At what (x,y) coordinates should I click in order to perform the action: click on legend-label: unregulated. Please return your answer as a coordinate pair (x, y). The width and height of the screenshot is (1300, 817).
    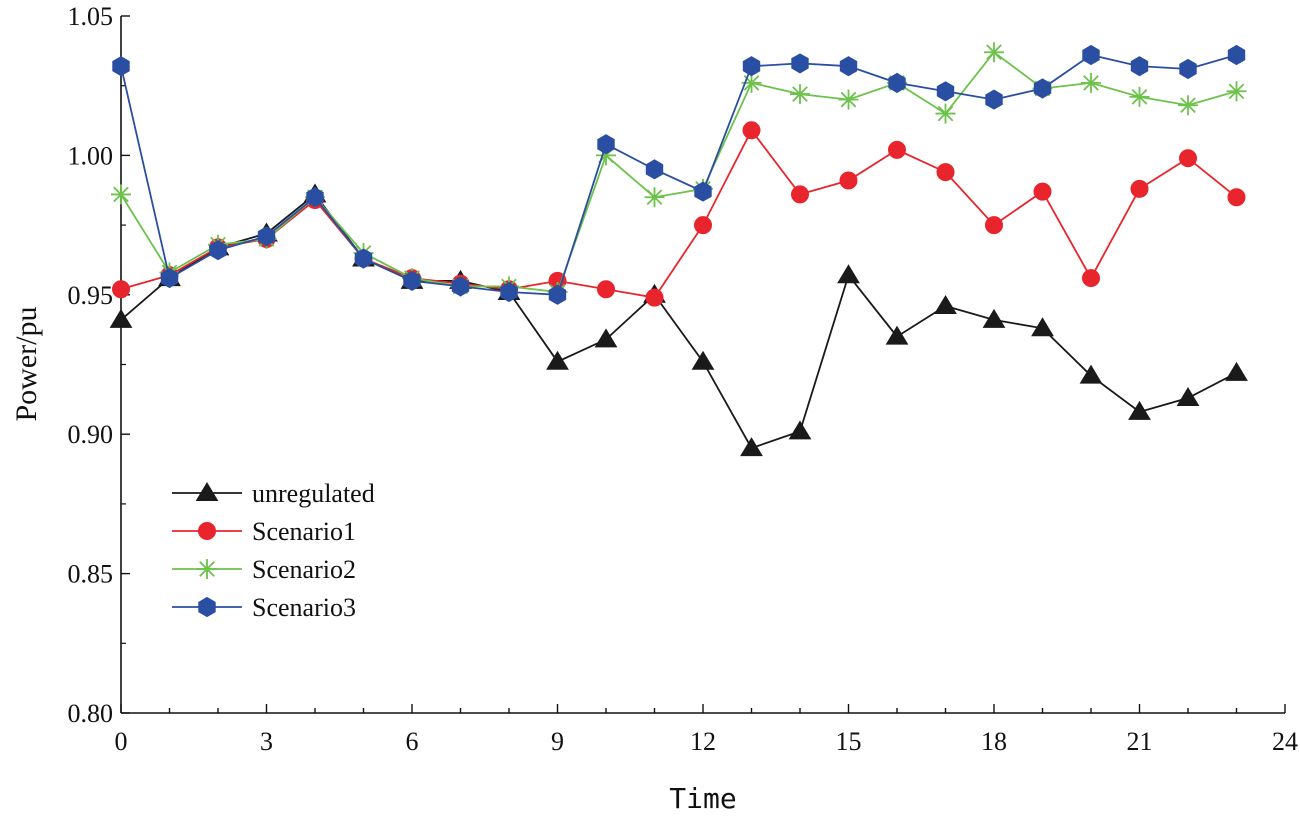
    Looking at the image, I should click on (313, 493).